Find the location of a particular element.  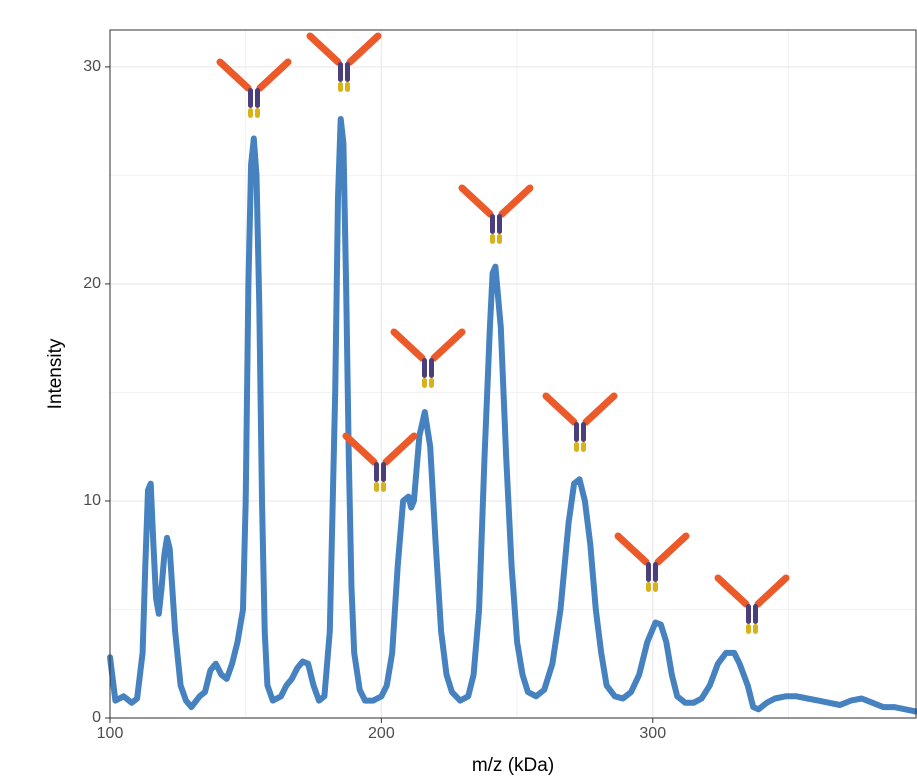

x-tick-label: 200 is located at coordinates (381, 733).